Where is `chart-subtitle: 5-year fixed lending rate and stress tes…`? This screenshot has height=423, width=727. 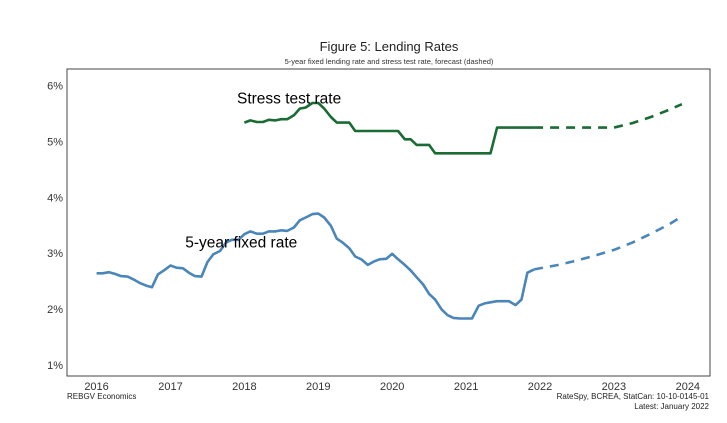
chart-subtitle: 5-year fixed lending rate and stress tes… is located at coordinates (389, 61).